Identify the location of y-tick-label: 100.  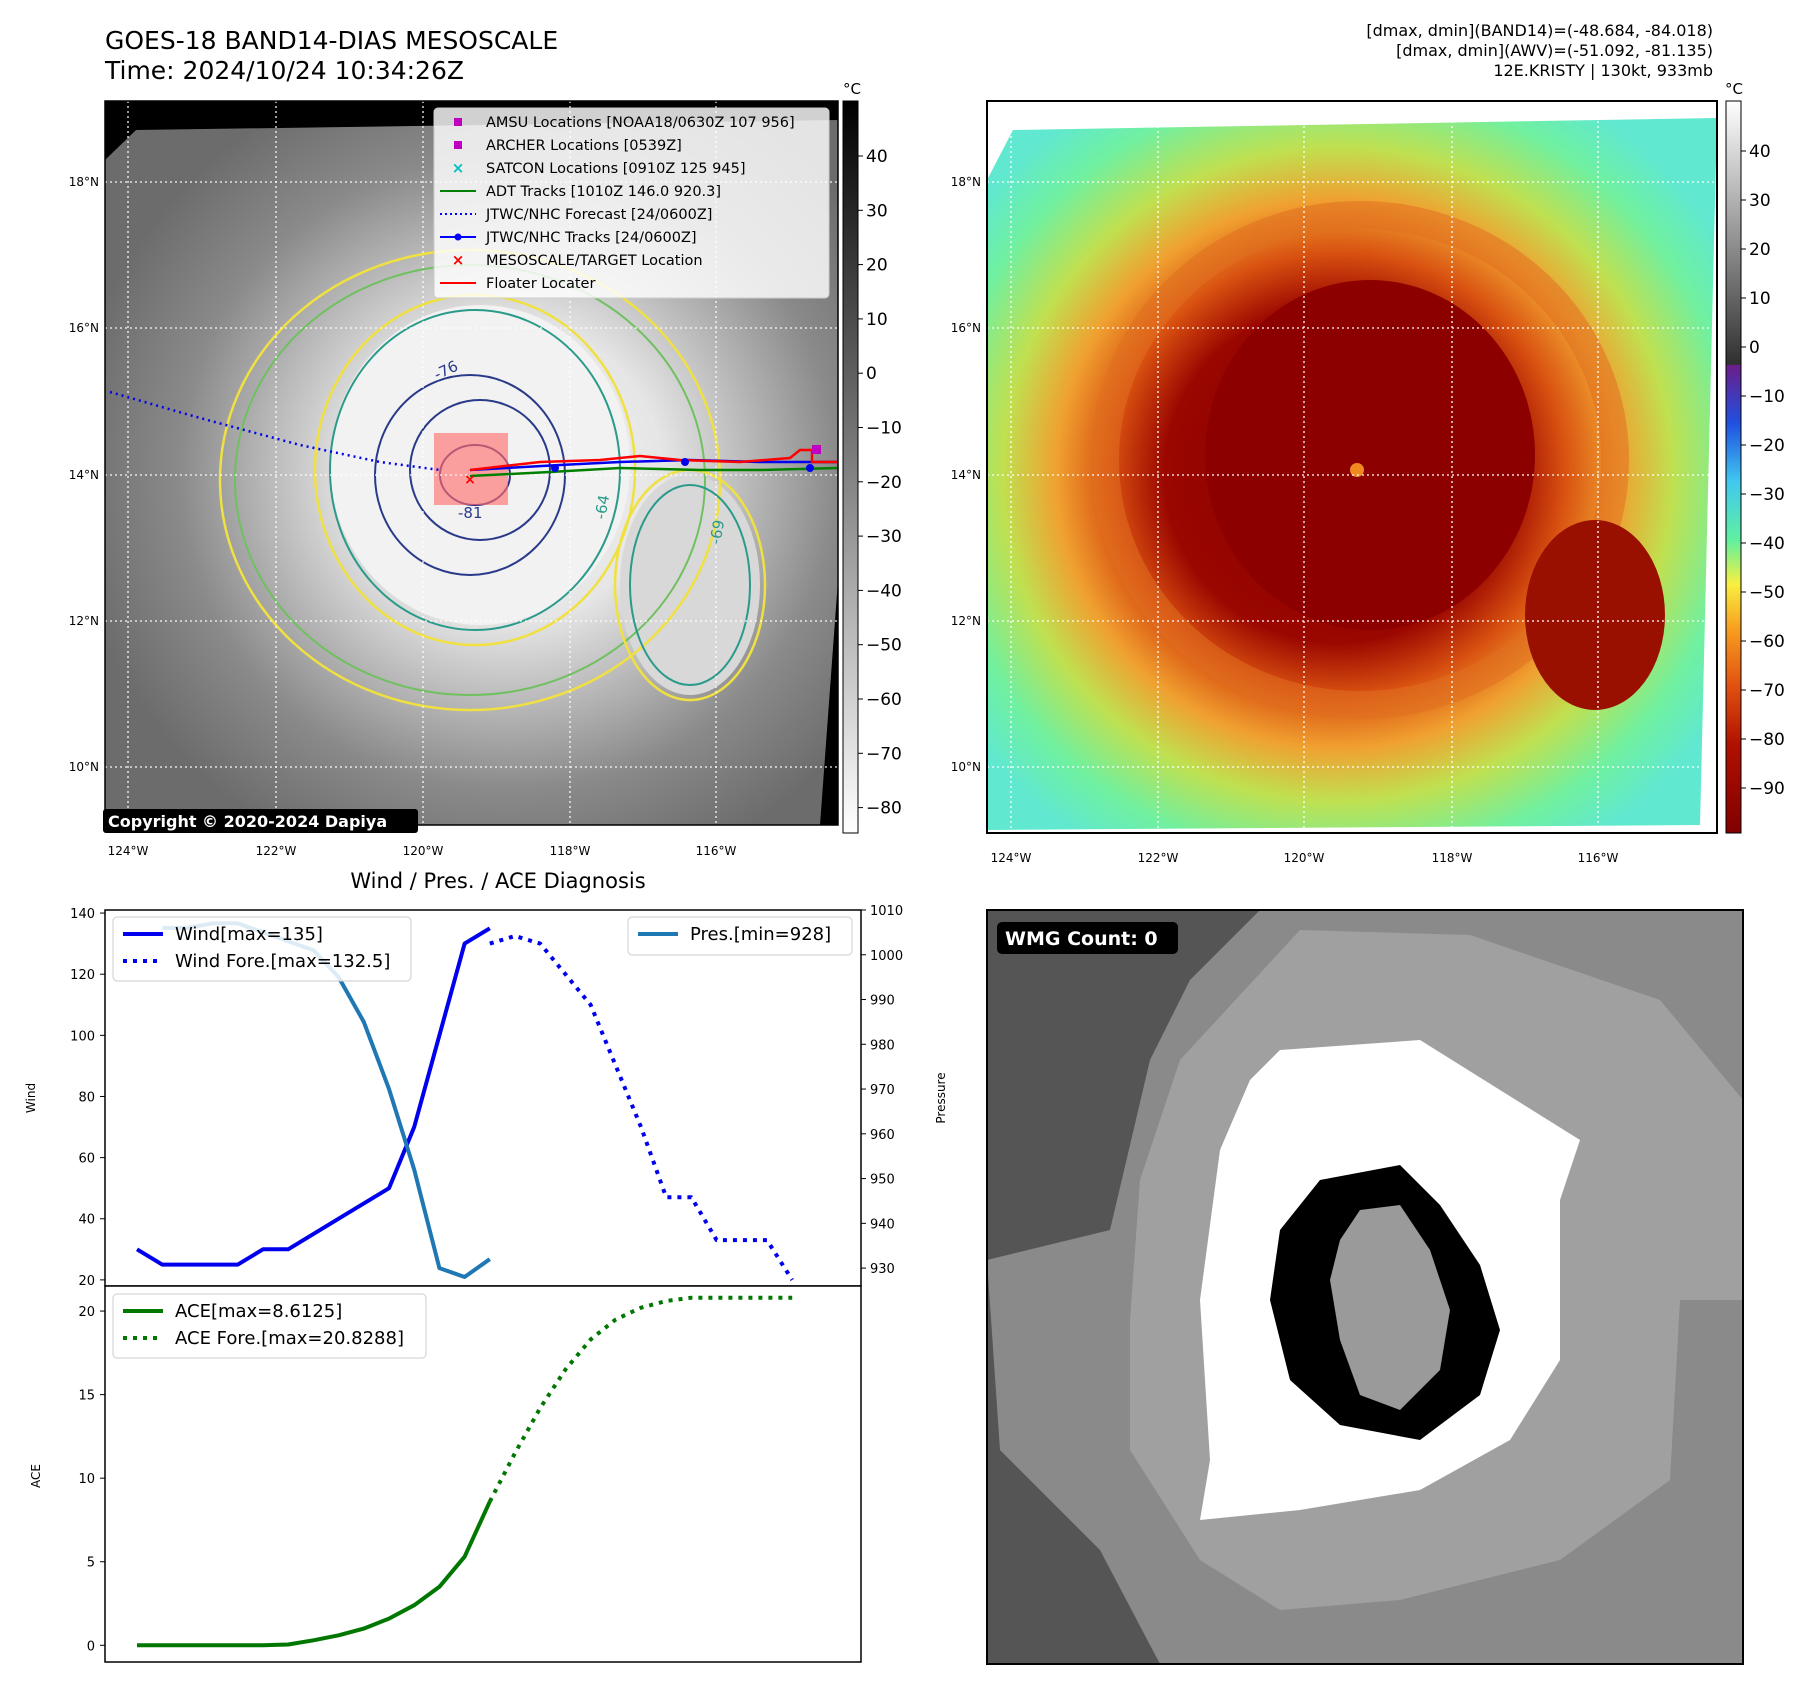
(82, 1036).